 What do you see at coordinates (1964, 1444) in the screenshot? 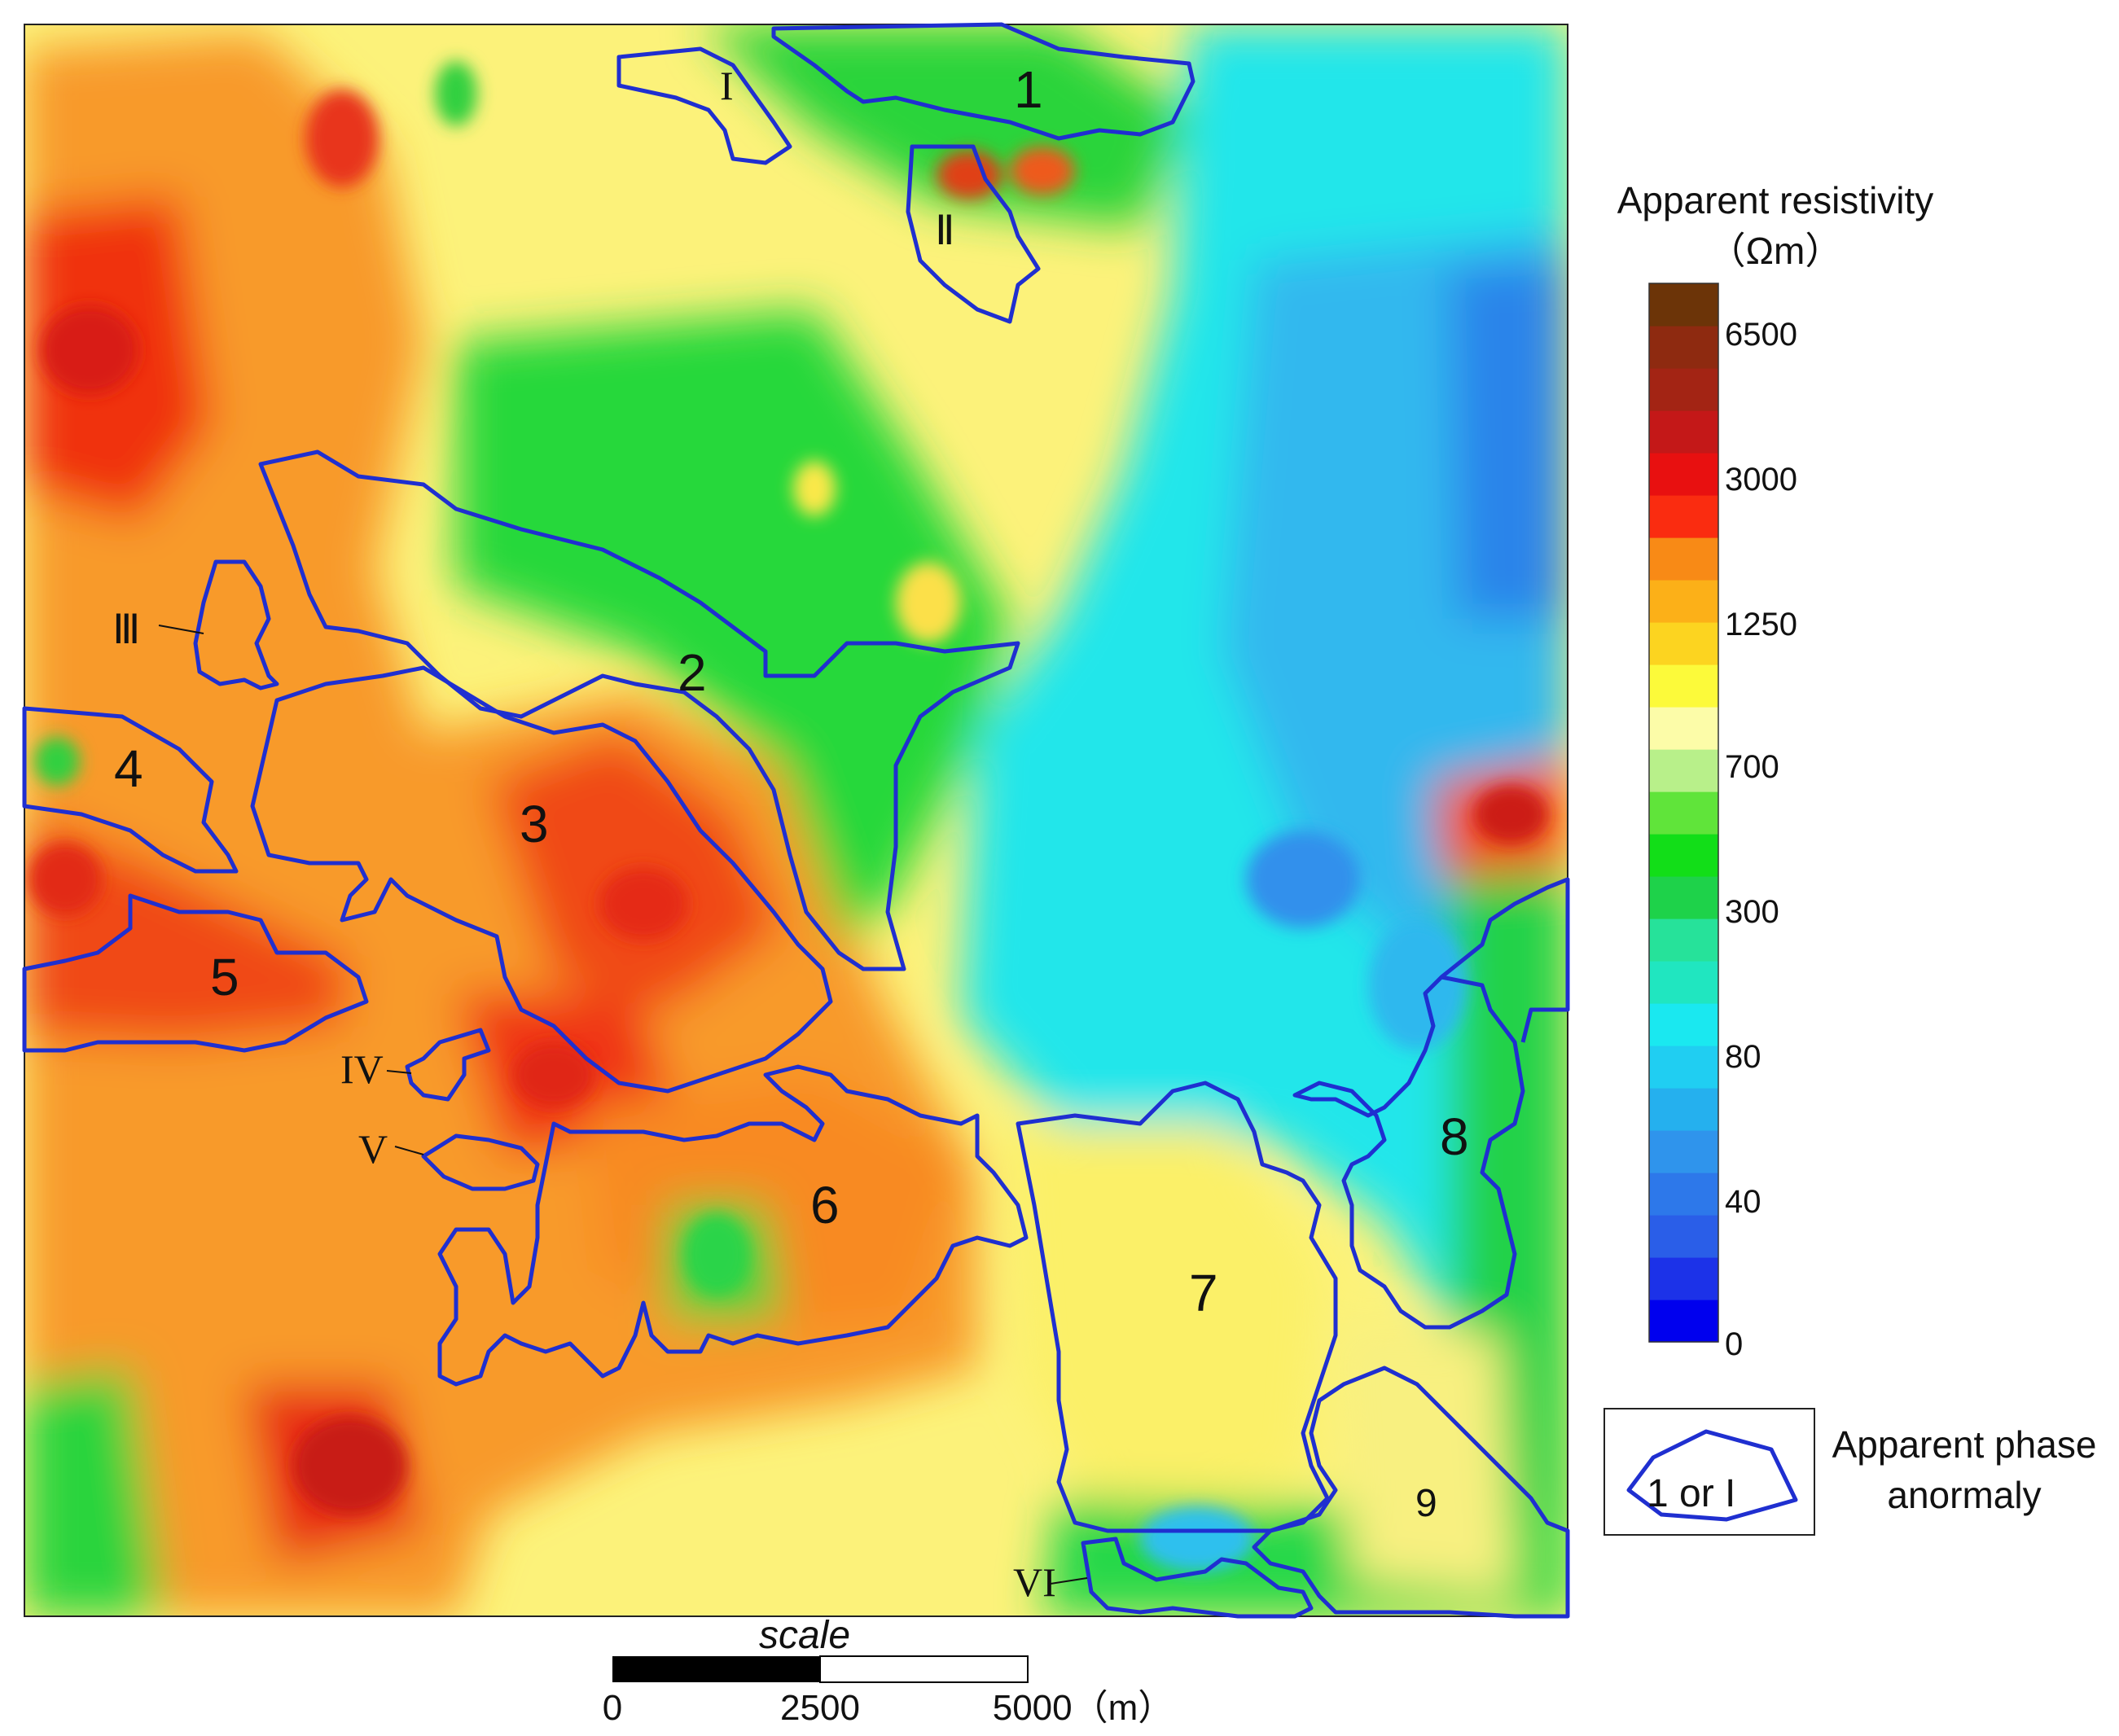
I see `anomaly-legend-caption-1: Apparent phase` at bounding box center [1964, 1444].